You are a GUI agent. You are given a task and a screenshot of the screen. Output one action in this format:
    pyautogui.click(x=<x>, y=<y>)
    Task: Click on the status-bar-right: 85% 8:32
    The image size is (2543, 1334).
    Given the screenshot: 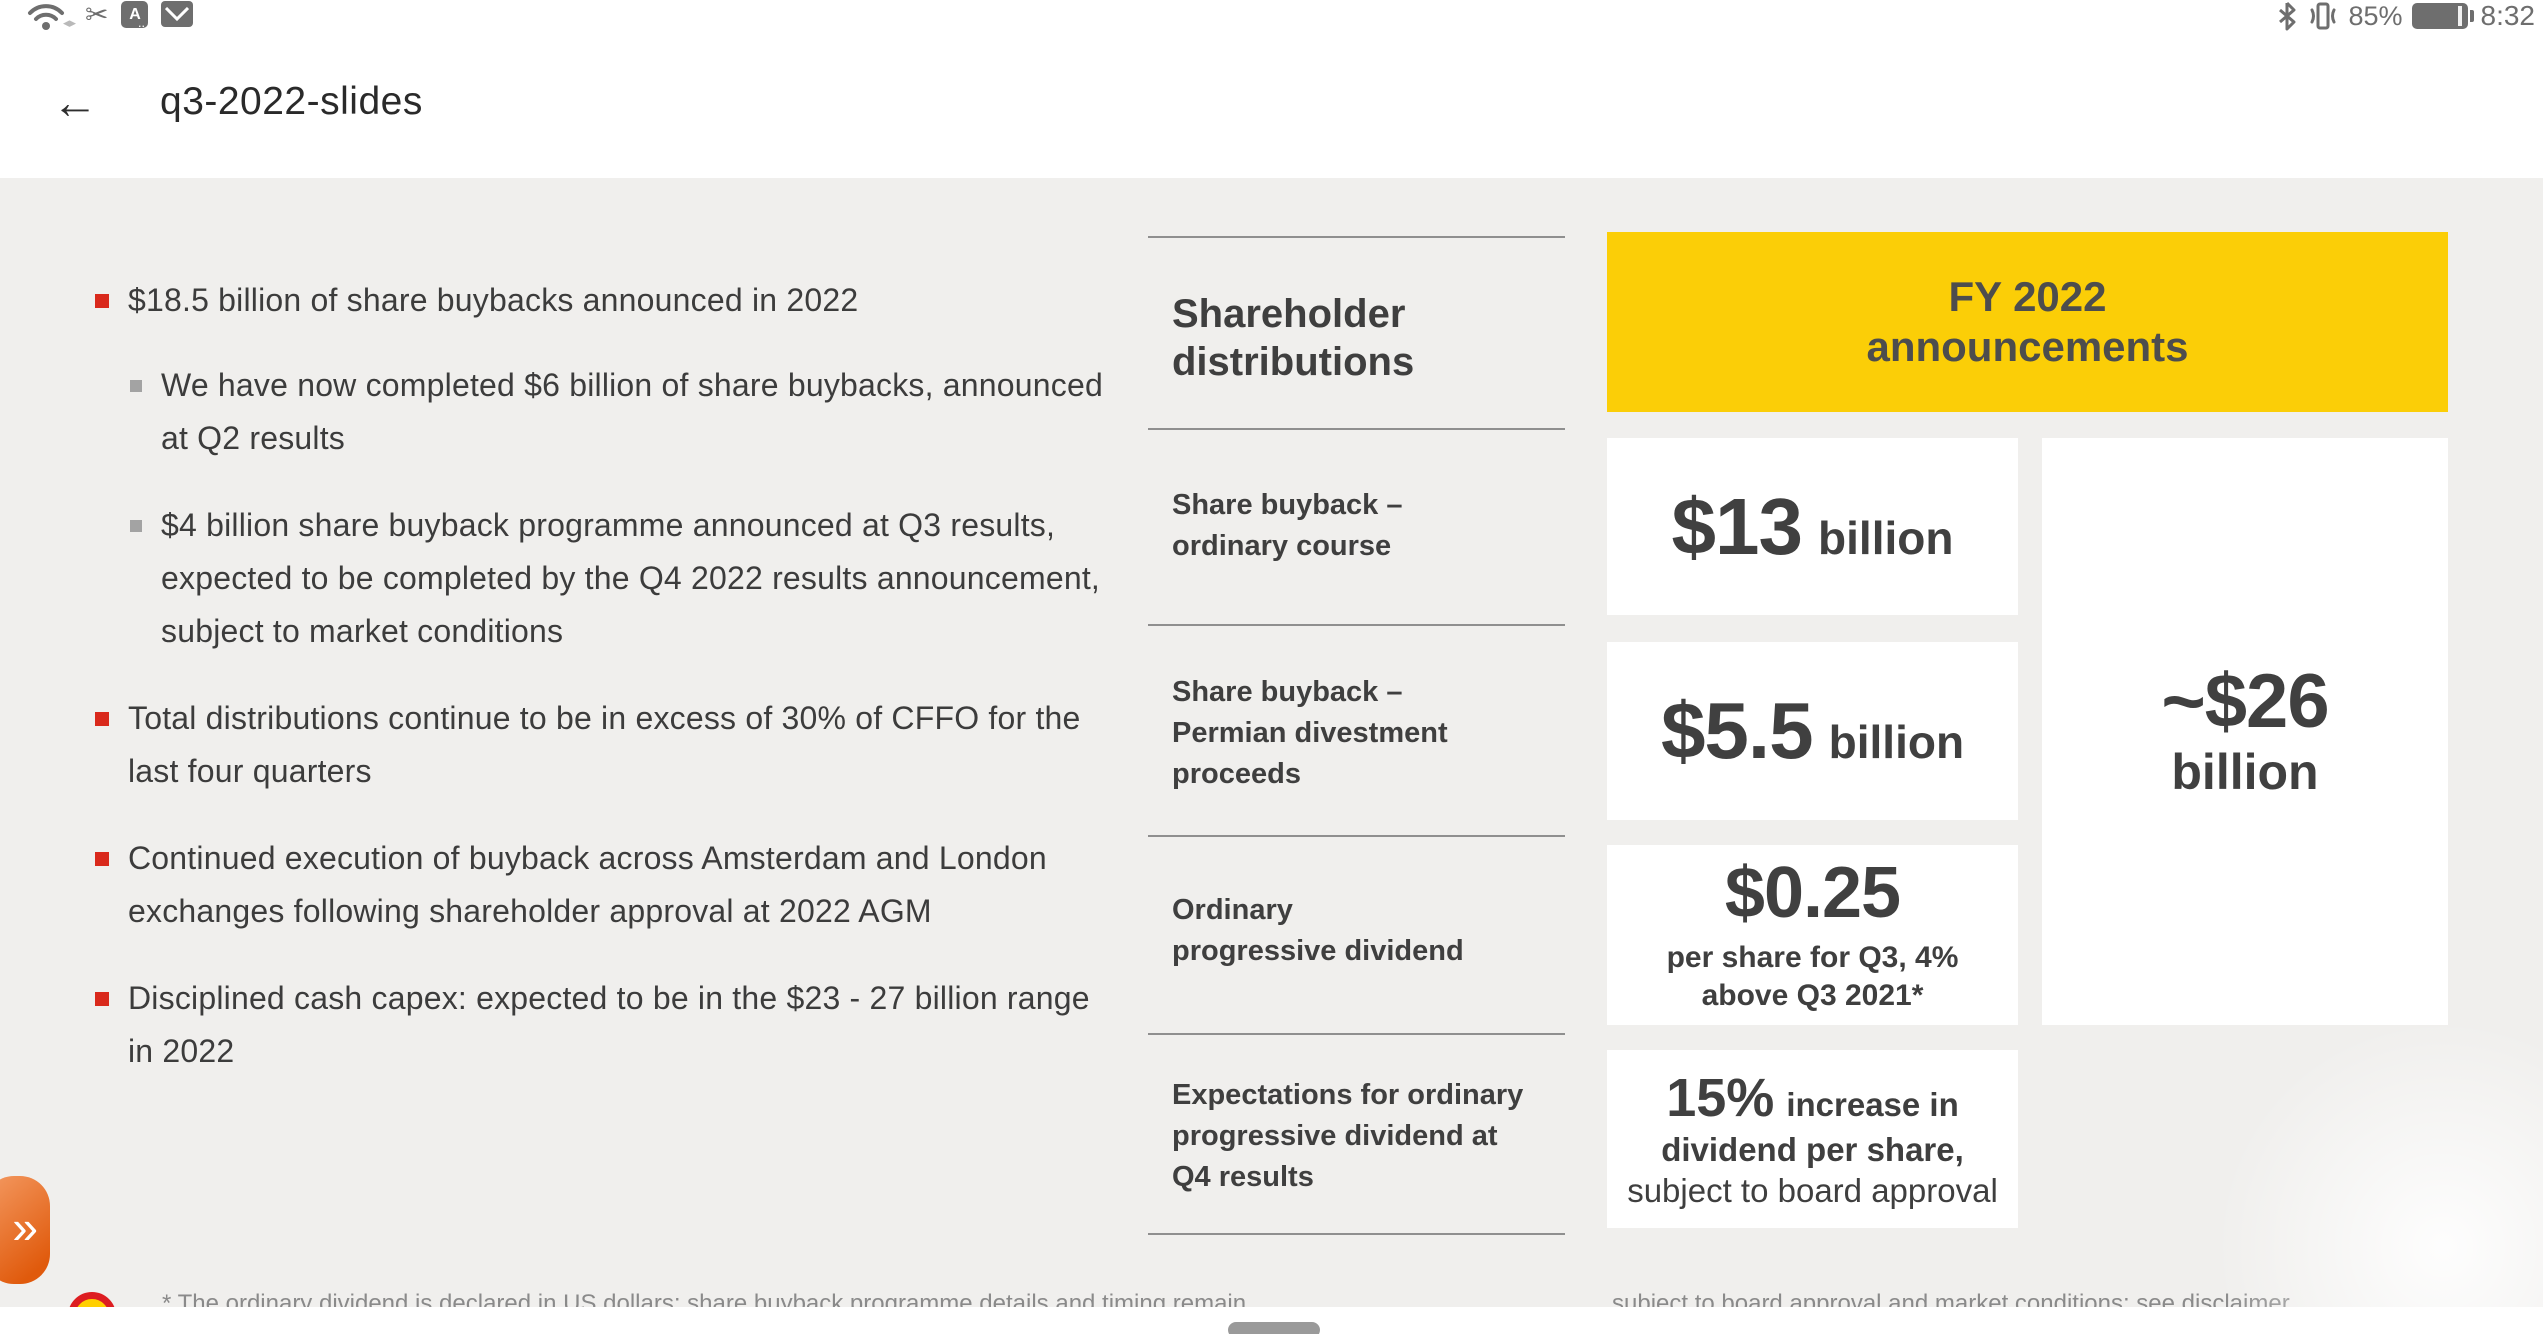 What is the action you would take?
    pyautogui.click(x=2405, y=16)
    